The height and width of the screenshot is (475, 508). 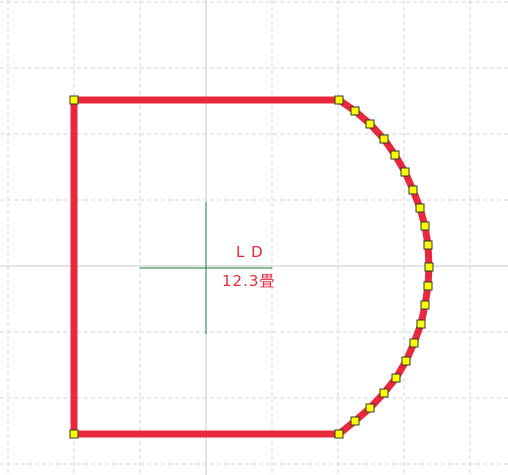 What do you see at coordinates (249, 281) in the screenshot?
I see `room-area-label: 12.3畳` at bounding box center [249, 281].